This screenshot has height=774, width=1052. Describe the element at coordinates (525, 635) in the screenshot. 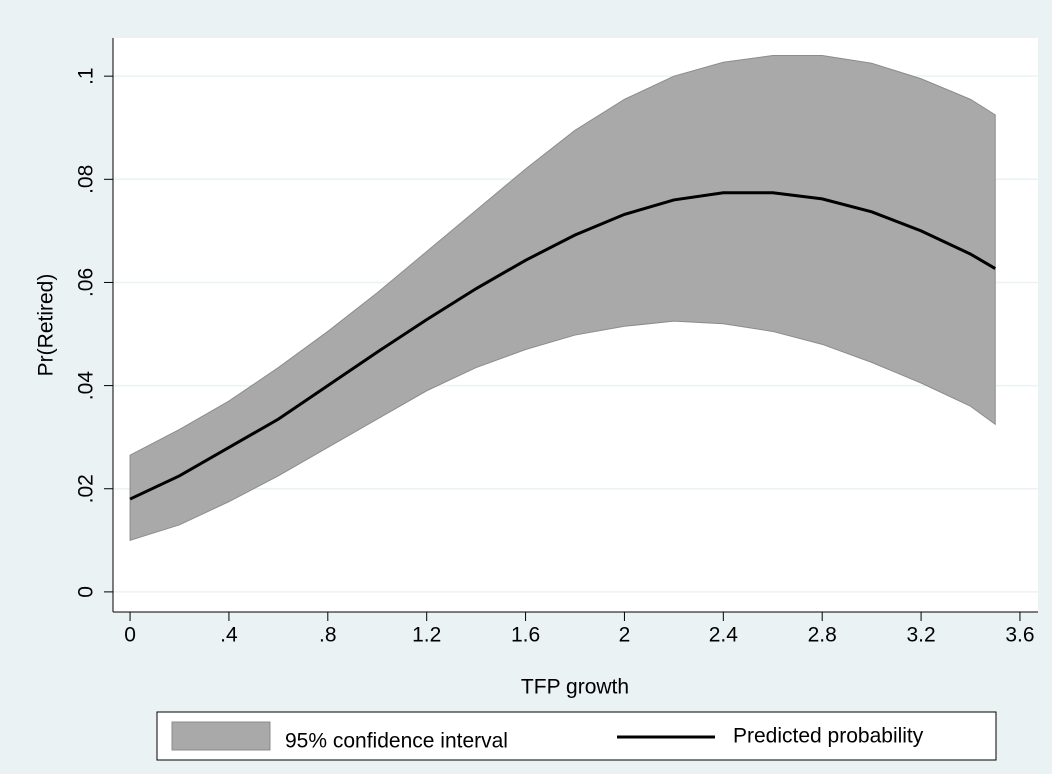

I see `x-tick-label: 1.6` at that location.